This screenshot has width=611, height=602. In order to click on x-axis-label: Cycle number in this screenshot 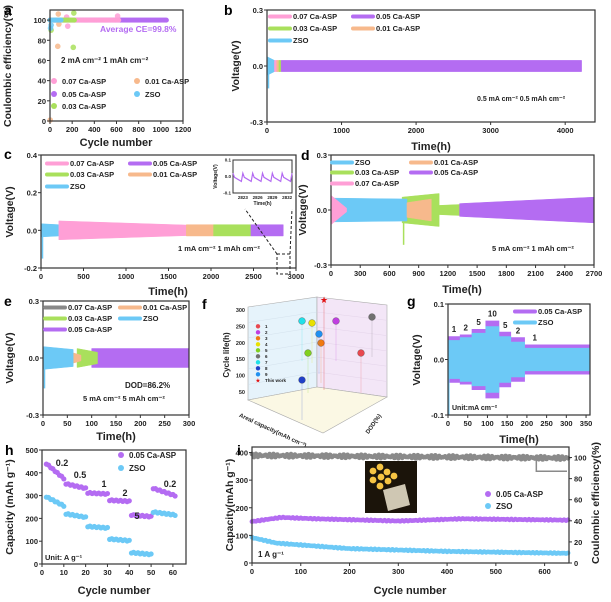, I will do `click(410, 591)`.